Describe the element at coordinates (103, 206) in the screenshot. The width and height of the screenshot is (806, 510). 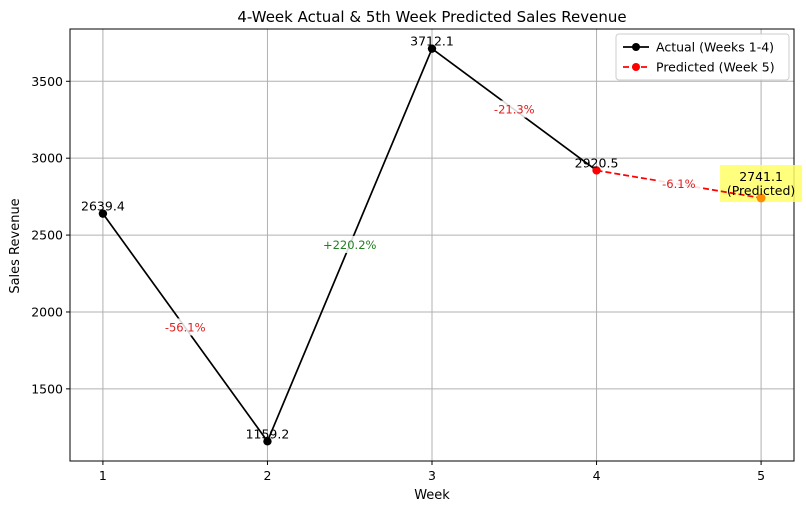
I see `data-label: 2639.4` at that location.